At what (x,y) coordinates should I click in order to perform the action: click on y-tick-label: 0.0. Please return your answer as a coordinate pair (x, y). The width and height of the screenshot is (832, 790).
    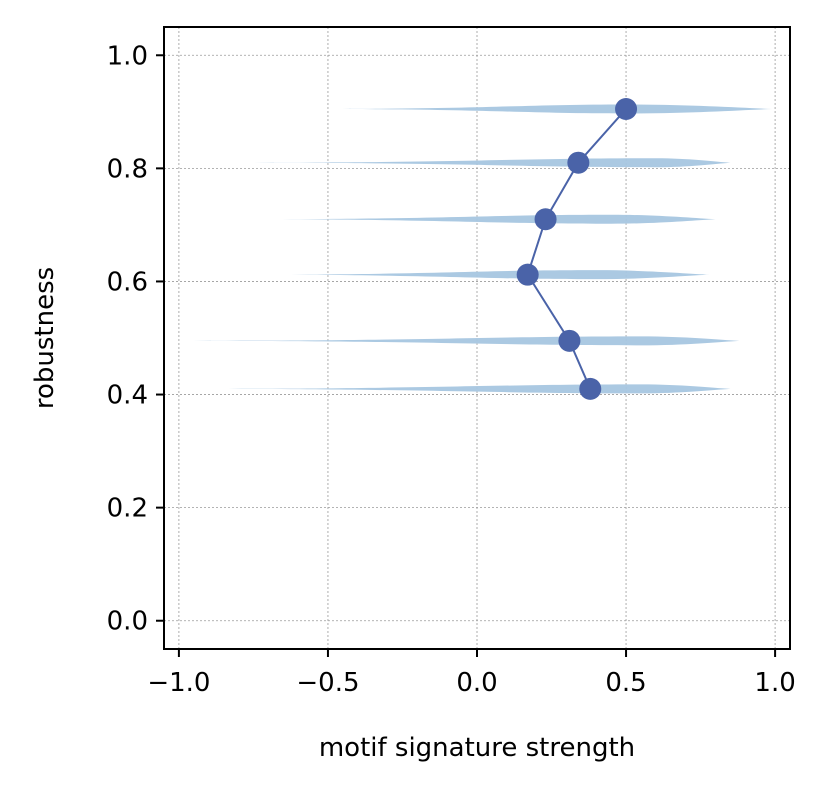
    Looking at the image, I should click on (127, 622).